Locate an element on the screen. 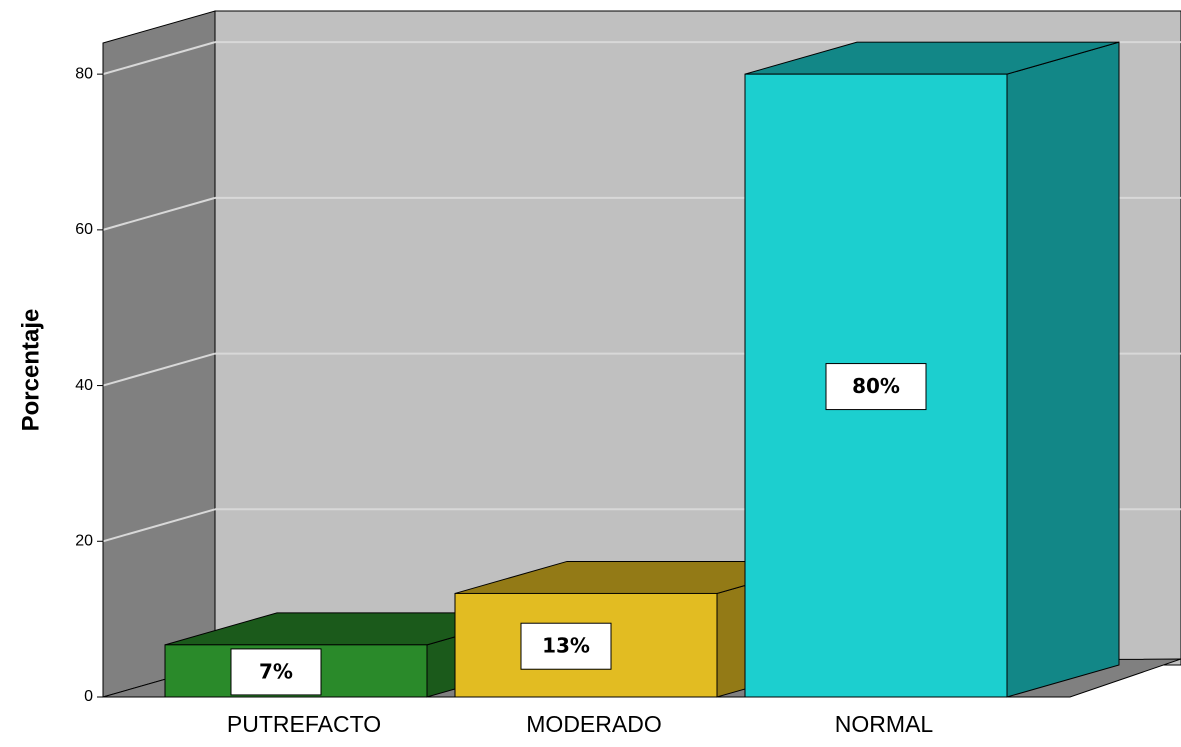 This screenshot has height=747, width=1181. x-tick-label: NORMAL is located at coordinates (884, 724).